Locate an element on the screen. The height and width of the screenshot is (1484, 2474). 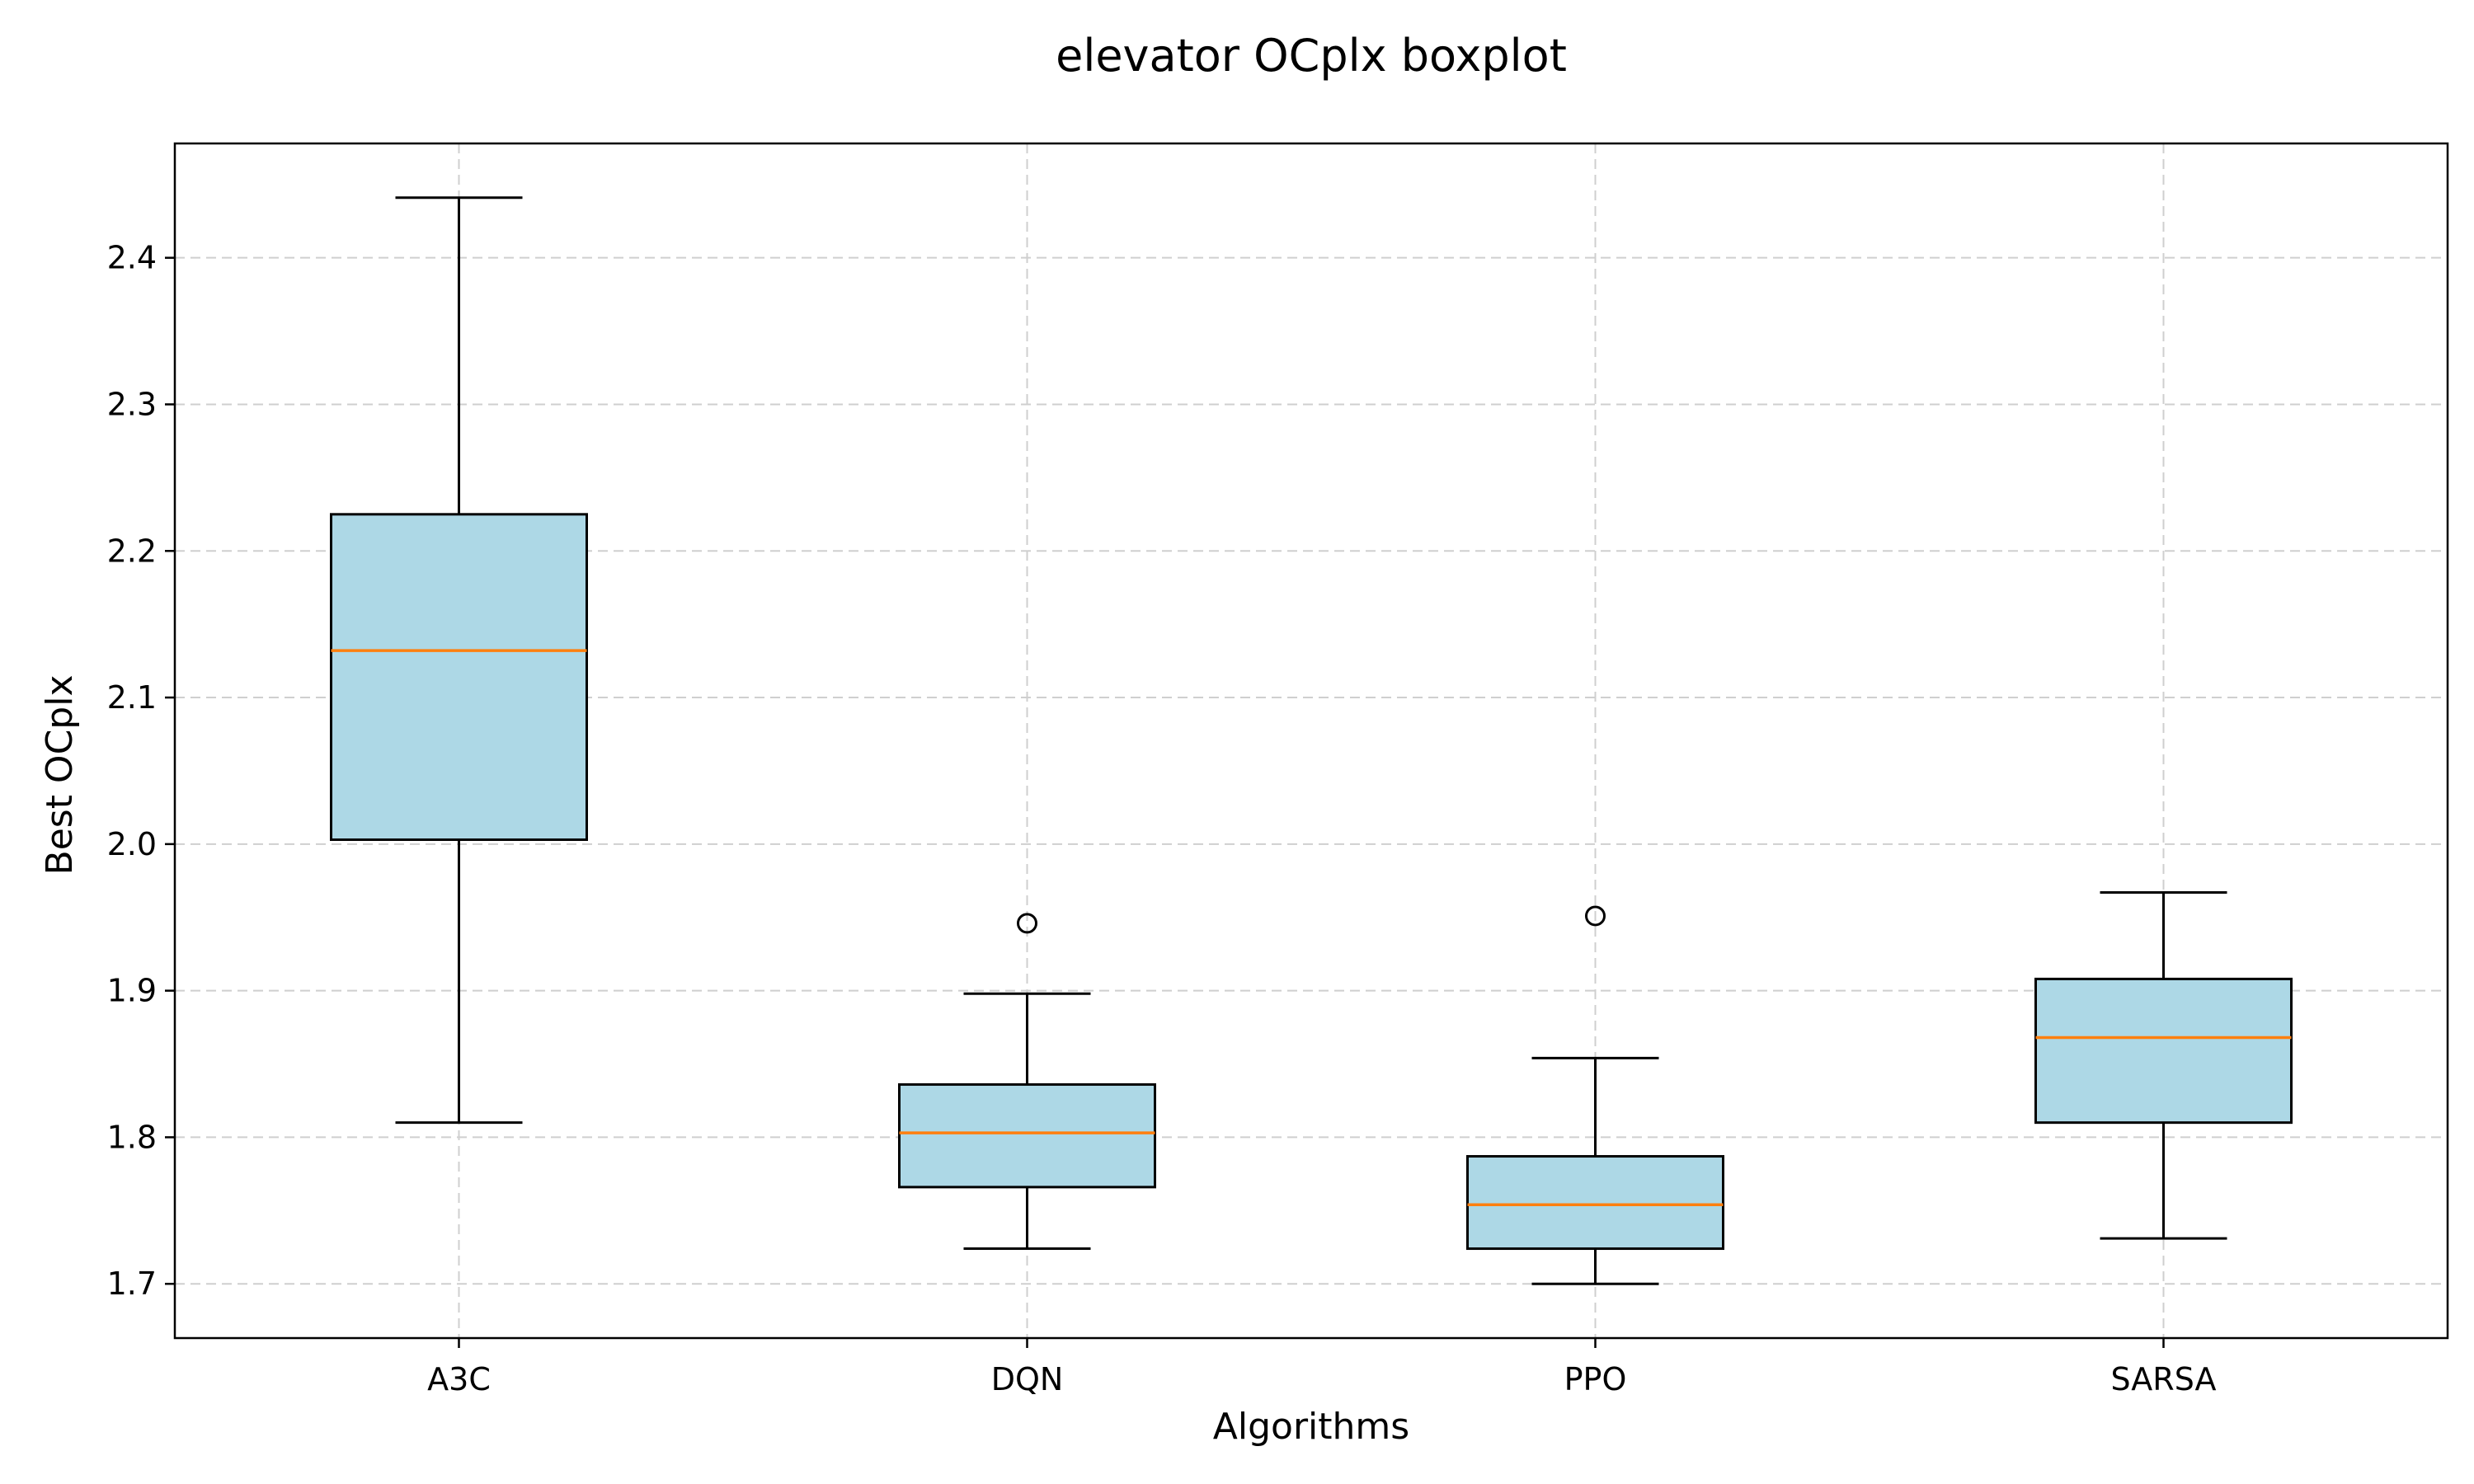
x-axis-label: Algorithms is located at coordinates (1311, 1427).